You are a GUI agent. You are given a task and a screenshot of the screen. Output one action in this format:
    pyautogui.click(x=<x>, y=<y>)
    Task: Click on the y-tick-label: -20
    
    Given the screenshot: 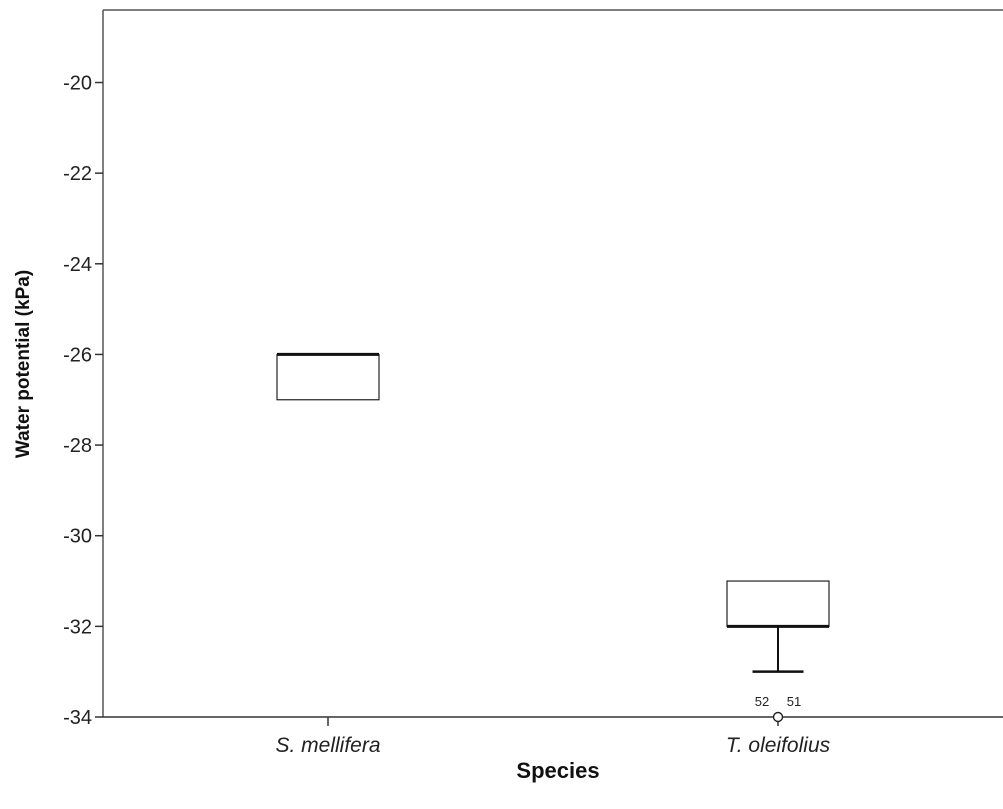 What is the action you would take?
    pyautogui.click(x=77, y=84)
    